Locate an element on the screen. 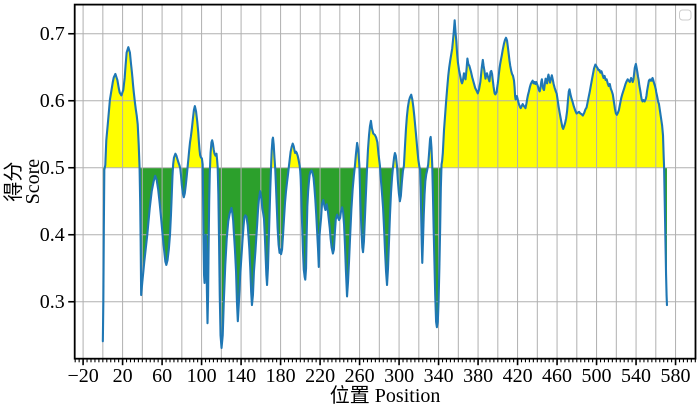 This screenshot has height=407, width=700. svg-text: 得分 is located at coordinates (13, 182).